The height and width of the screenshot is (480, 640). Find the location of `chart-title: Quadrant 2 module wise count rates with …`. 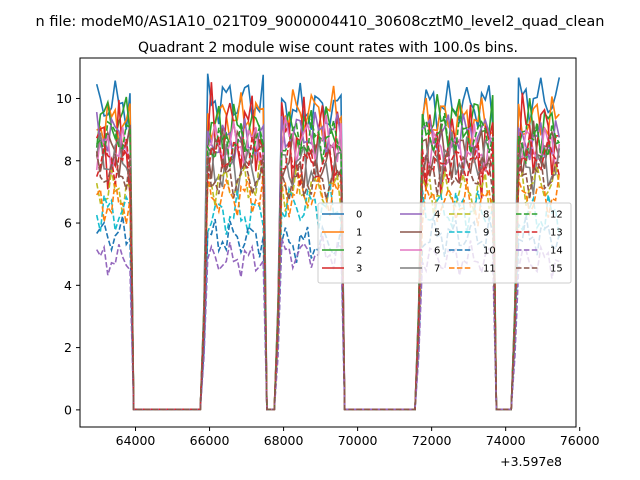

chart-title: Quadrant 2 module wise count rates with … is located at coordinates (328, 48).